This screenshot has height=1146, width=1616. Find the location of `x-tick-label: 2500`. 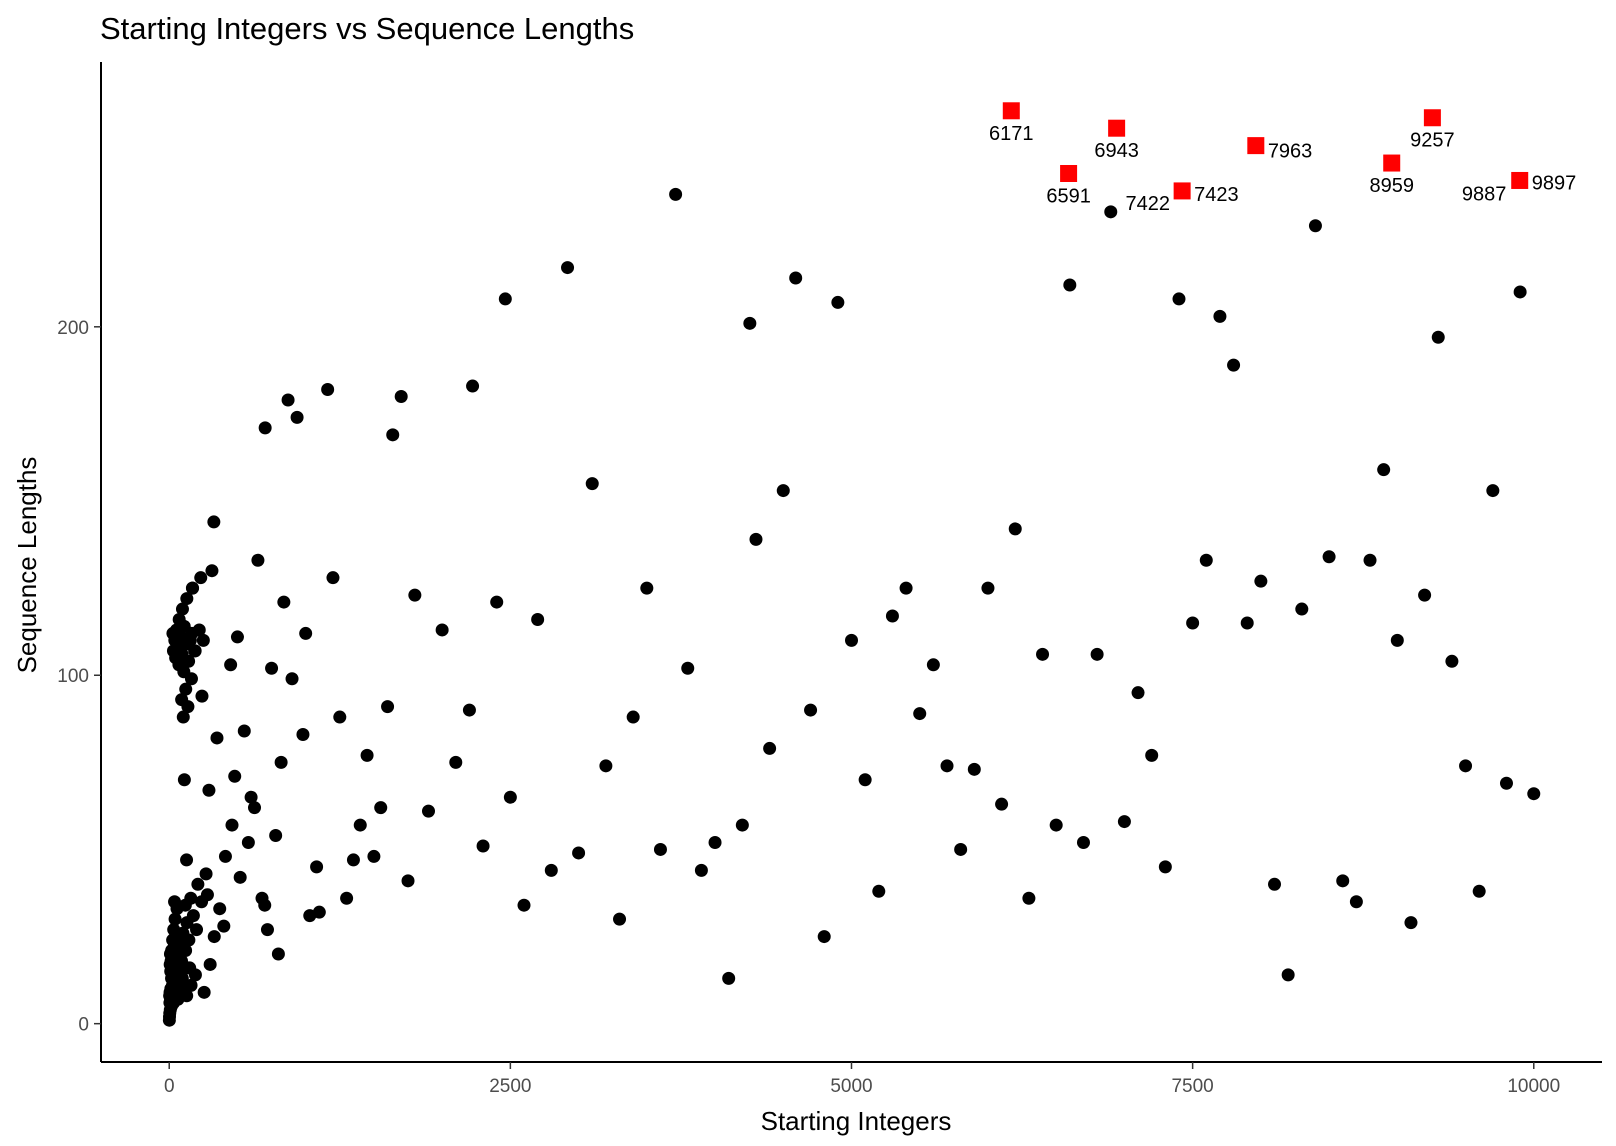

x-tick-label: 2500 is located at coordinates (510, 1086).